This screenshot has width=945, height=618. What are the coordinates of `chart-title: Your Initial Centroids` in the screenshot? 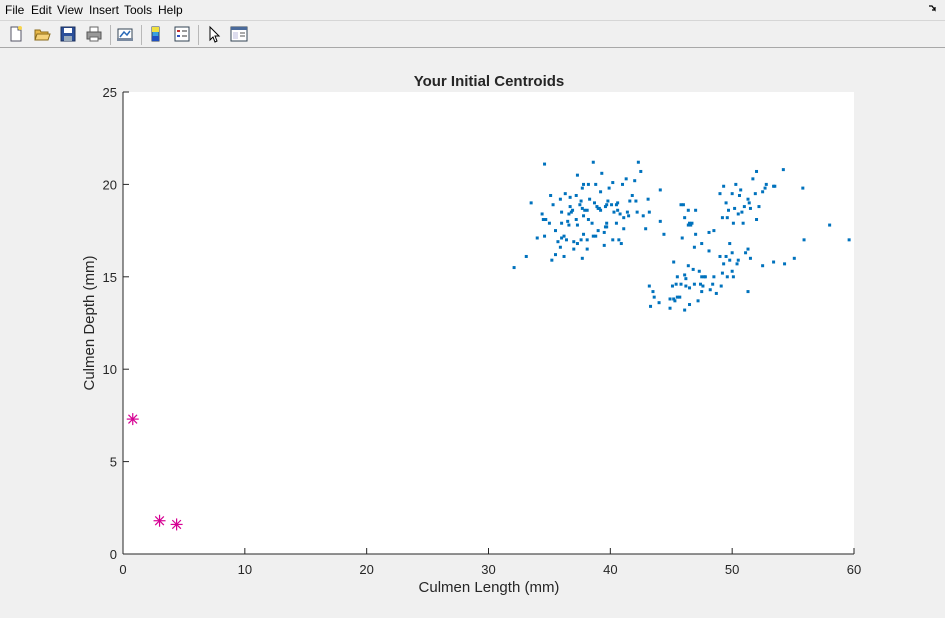 It's located at (489, 81).